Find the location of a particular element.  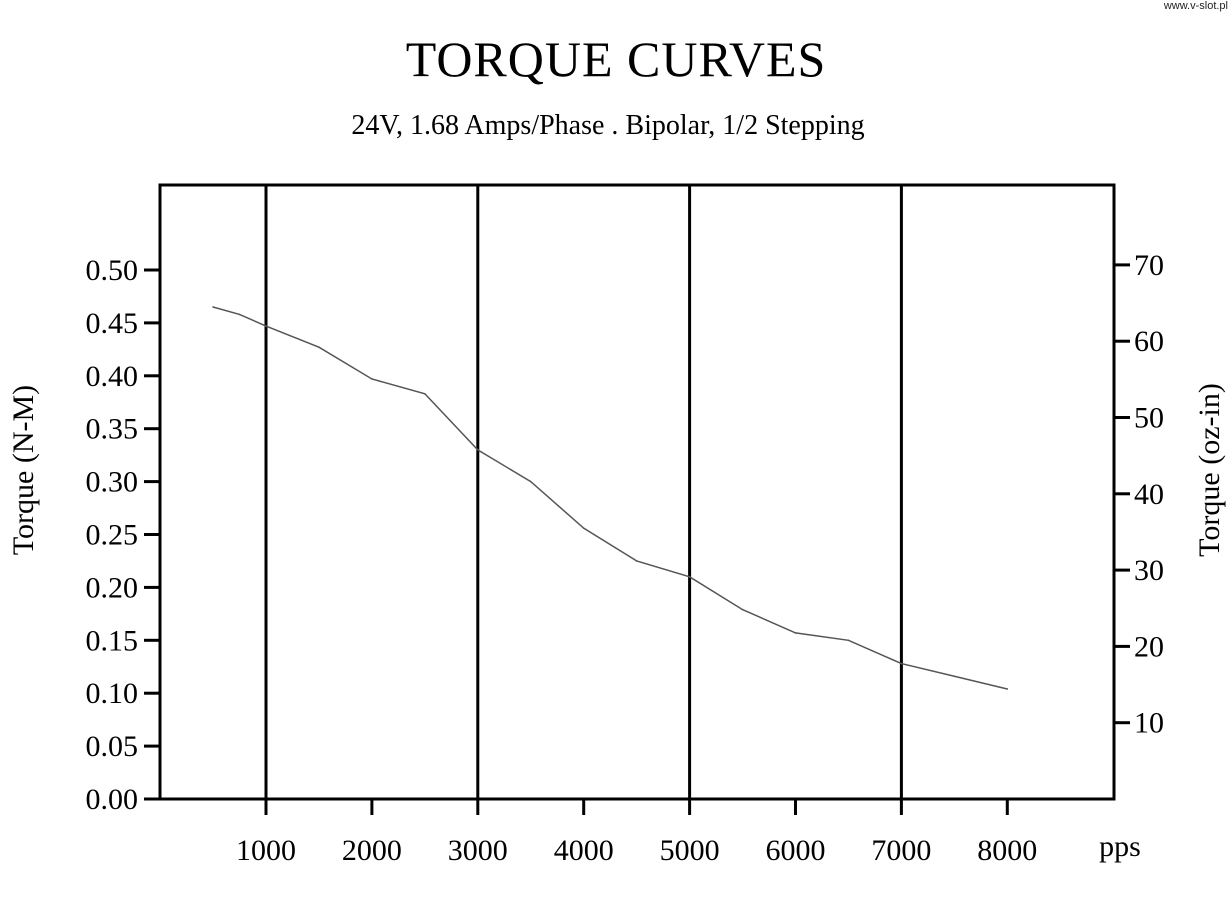

y-tick-label: 0.15 is located at coordinates (112, 640).